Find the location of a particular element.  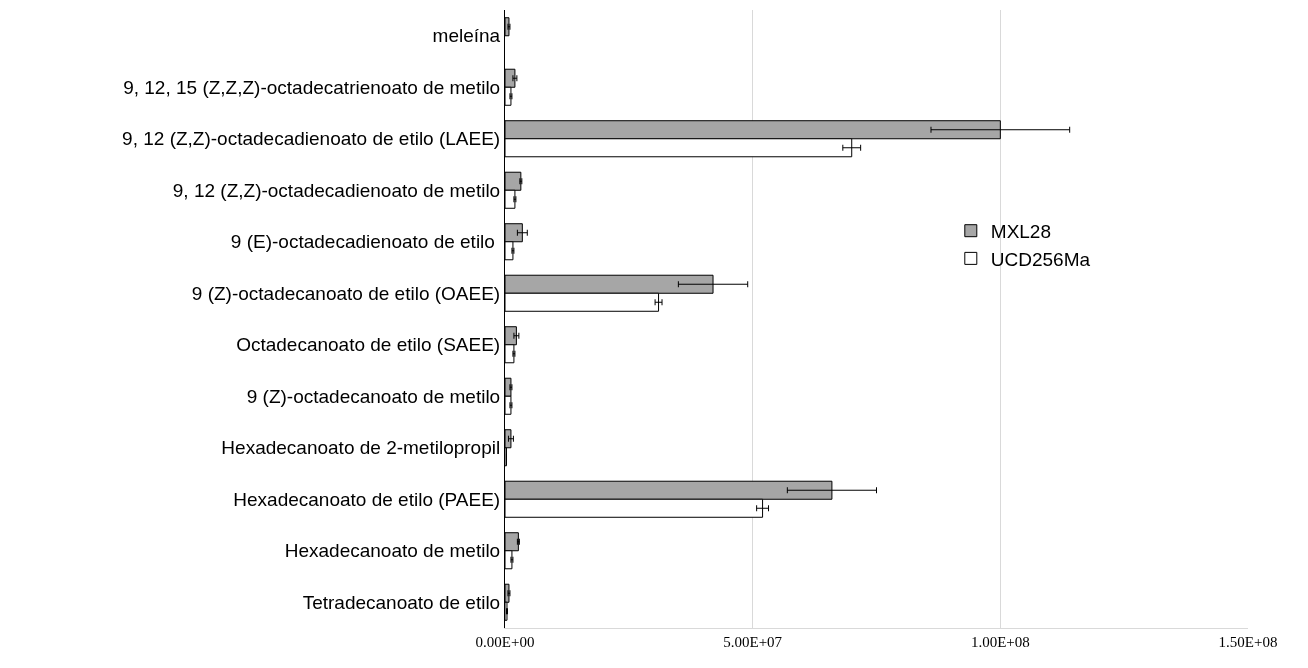

y-tick-label: 9, 12, 15 (Z,Z,Z)-octadecatrienoato de metilo is located at coordinates (312, 87).